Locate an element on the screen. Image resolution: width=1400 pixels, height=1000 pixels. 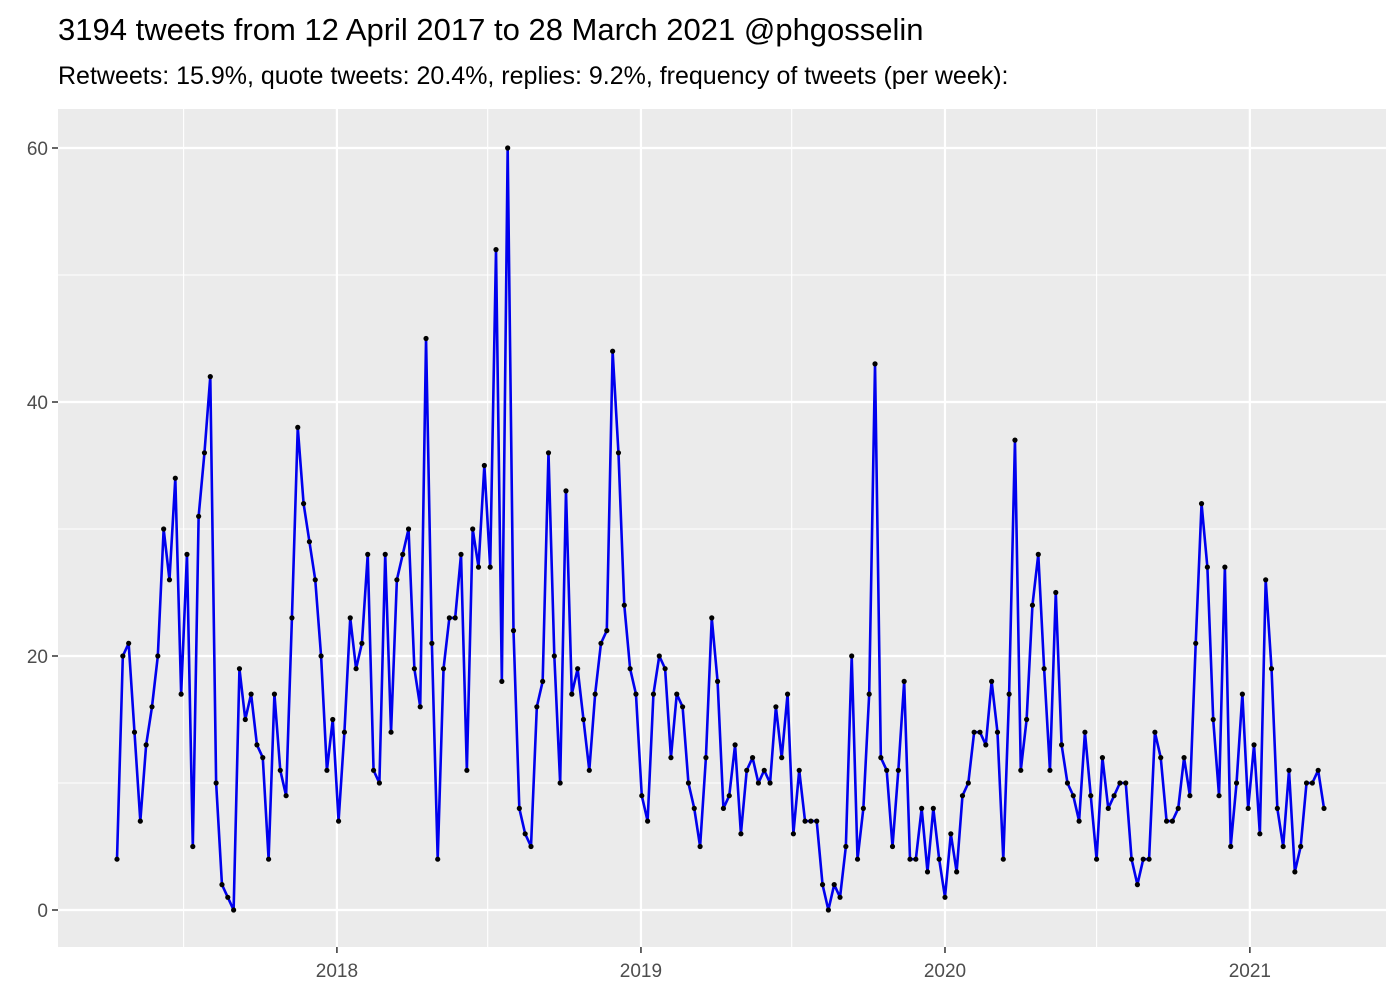
y-tick-label: 60 is located at coordinates (37, 149).